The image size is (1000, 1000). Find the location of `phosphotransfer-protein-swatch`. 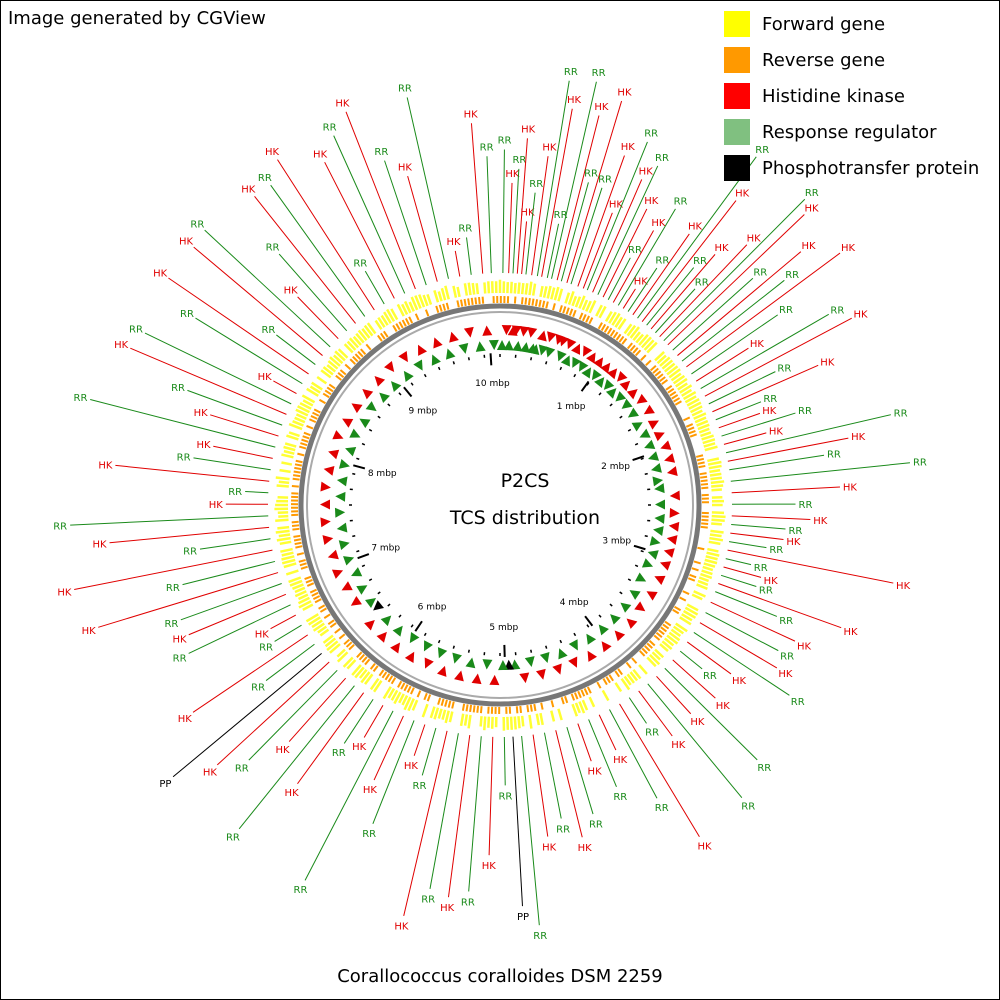

phosphotransfer-protein-swatch is located at coordinates (737, 168).